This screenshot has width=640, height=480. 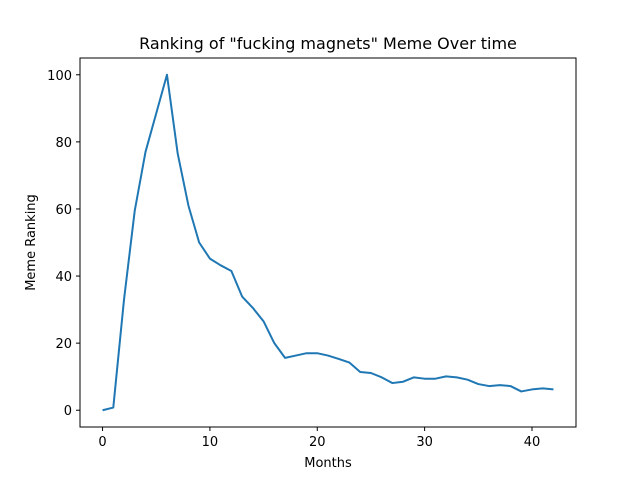 I want to click on x-axis: 0 10 20 30 40, so click(x=319, y=438).